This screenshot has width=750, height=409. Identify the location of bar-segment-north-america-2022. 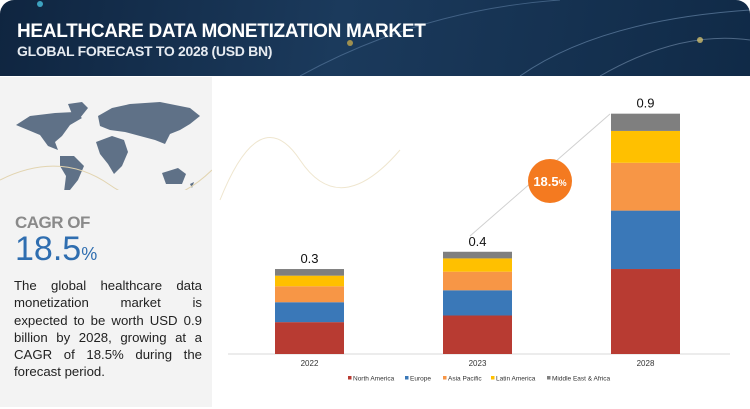
(309, 338).